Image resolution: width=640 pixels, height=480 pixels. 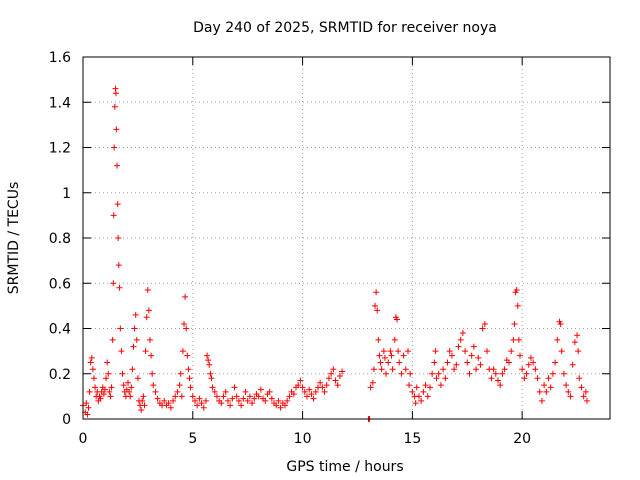 I want to click on x-tick-label: 20, so click(x=522, y=439).